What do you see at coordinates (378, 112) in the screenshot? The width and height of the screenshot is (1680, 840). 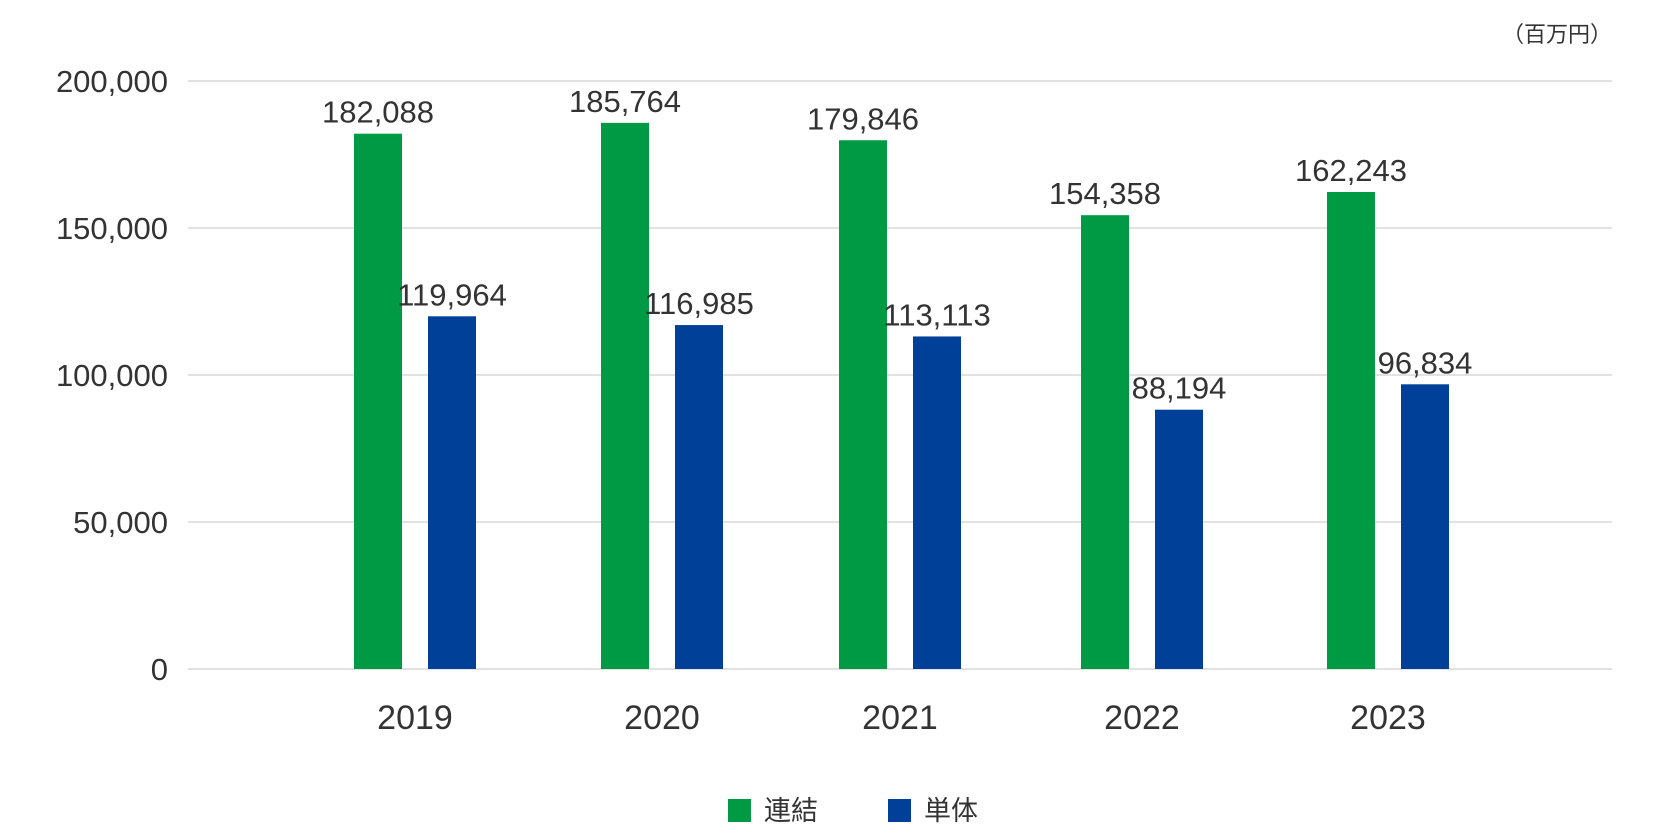 I see `data-label: 182,088` at bounding box center [378, 112].